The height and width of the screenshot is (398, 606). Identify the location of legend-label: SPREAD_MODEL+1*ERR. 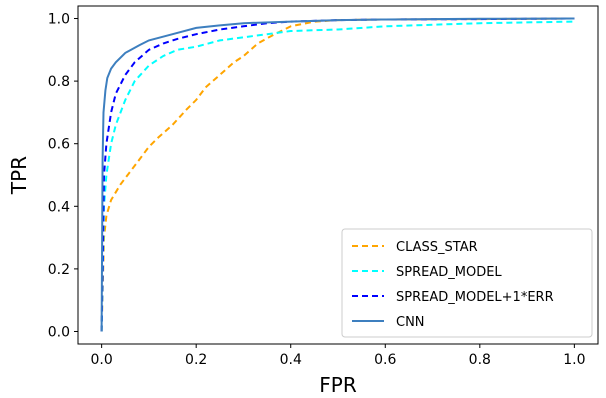
(475, 297).